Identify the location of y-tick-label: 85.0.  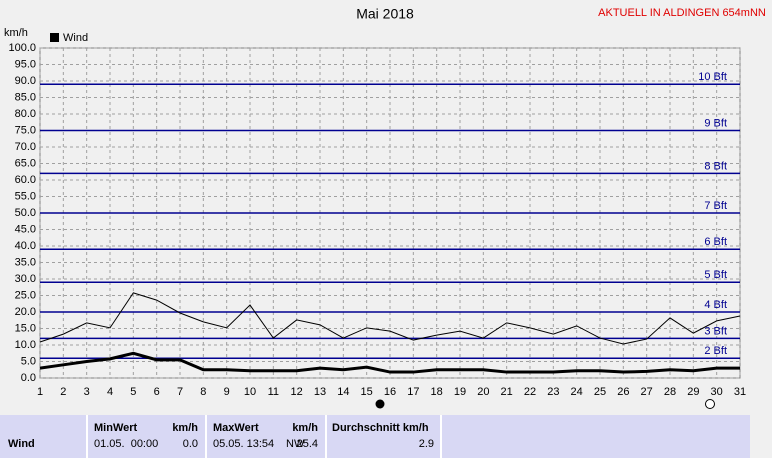
(25, 97).